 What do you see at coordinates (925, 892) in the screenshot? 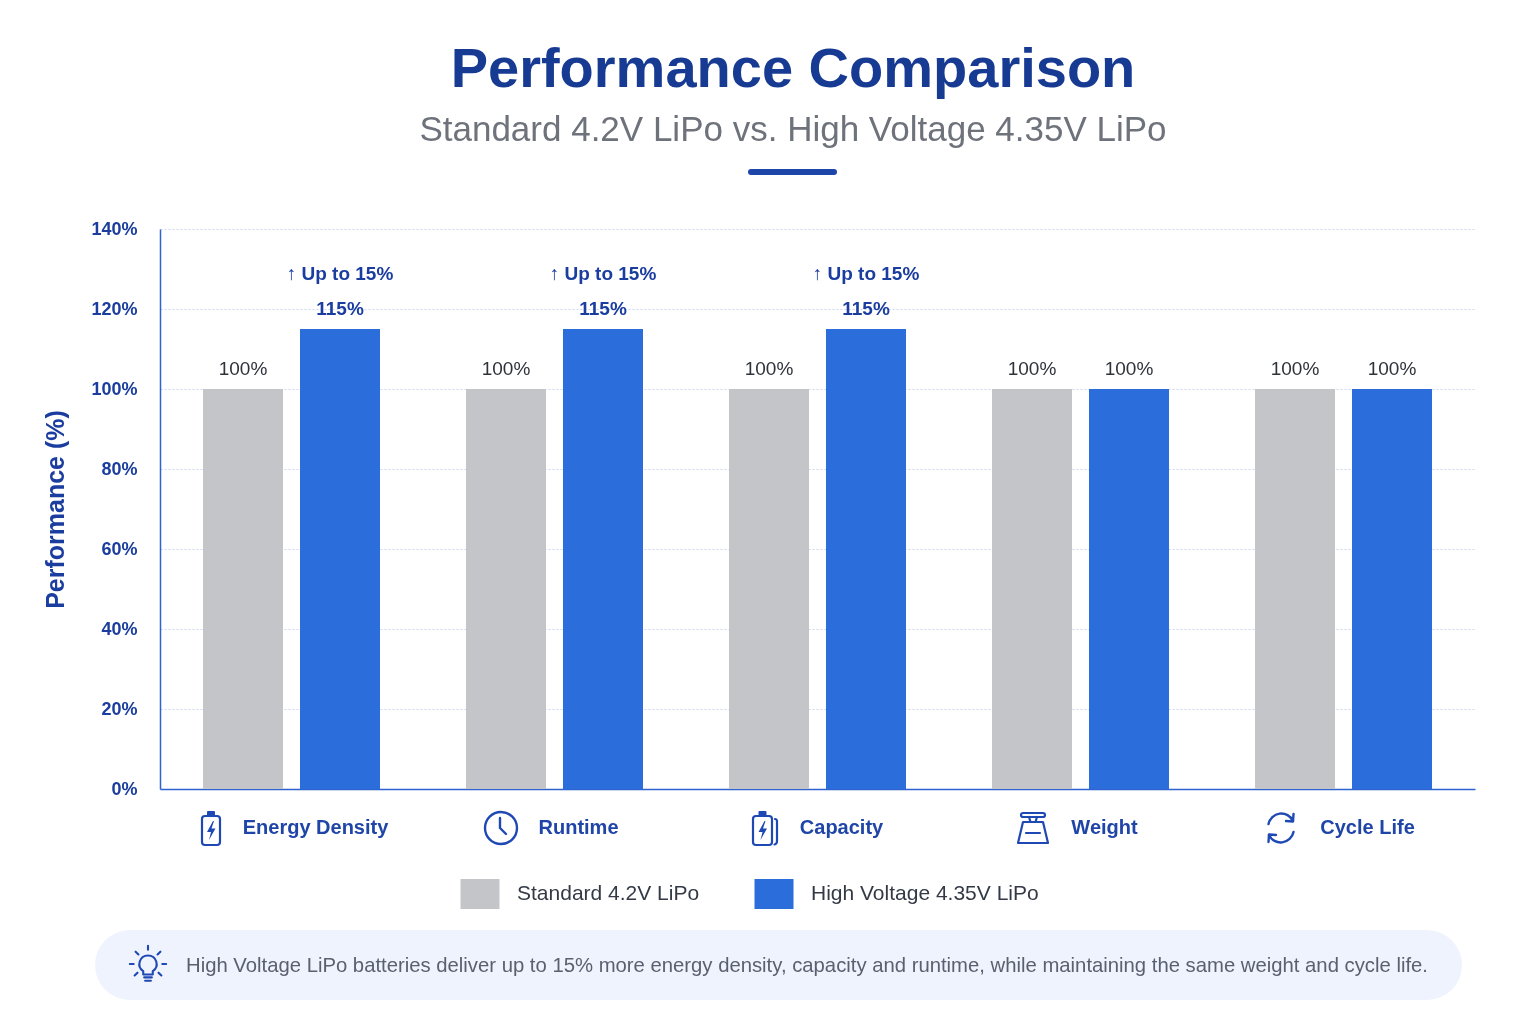
I see `legend-label: High Voltage 4.35V LiPo` at bounding box center [925, 892].